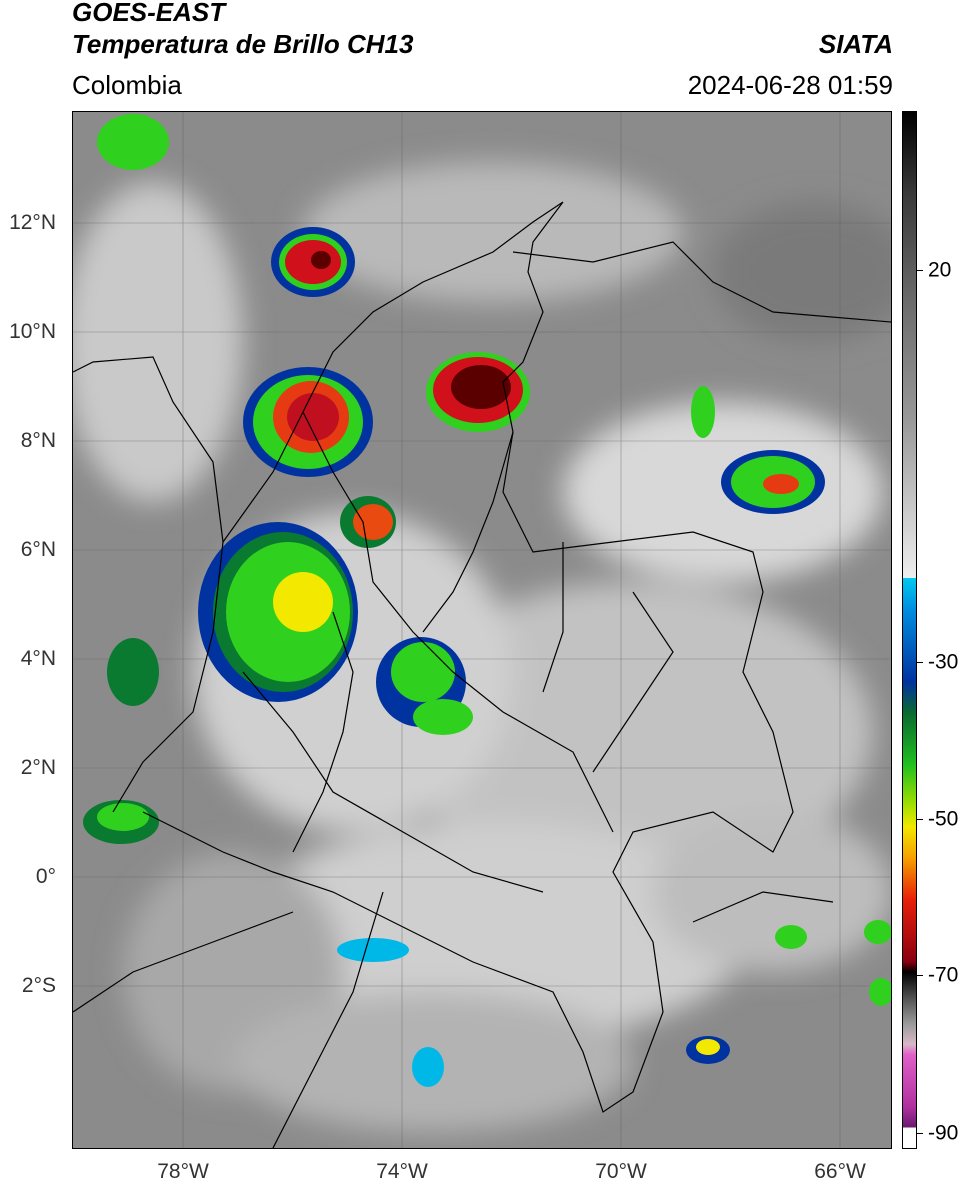 The width and height of the screenshot is (966, 1190). I want to click on lon-label-74w: 74°W, so click(402, 1171).